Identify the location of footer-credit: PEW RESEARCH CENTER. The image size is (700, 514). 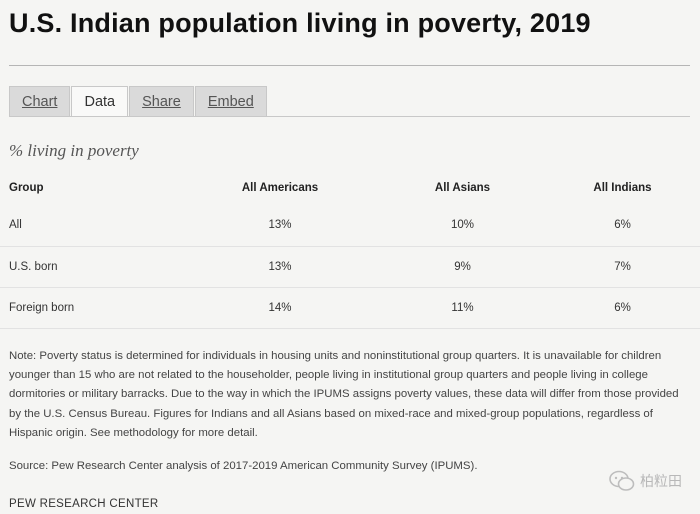
(84, 504).